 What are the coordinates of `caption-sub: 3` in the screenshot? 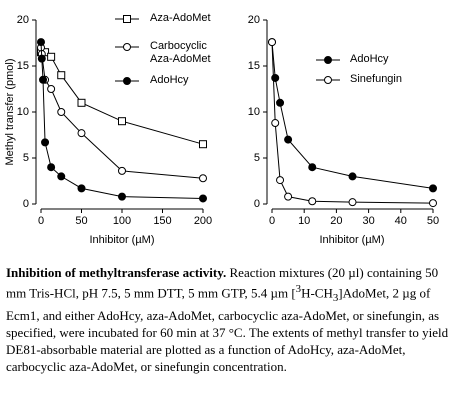 It's located at (335, 297).